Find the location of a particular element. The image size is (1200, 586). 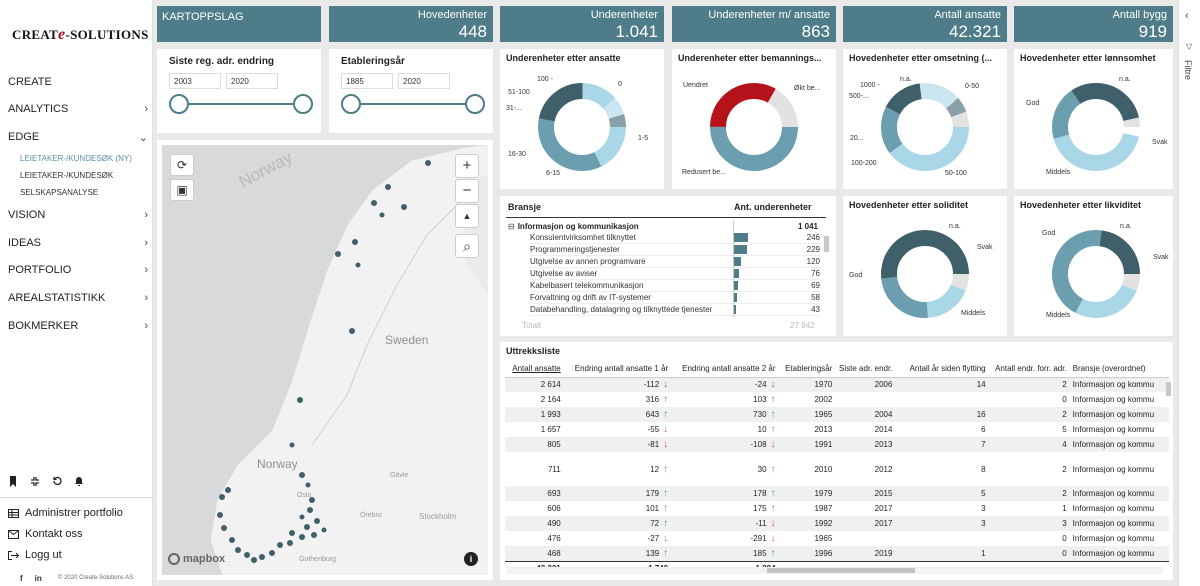

table-cell: 693 is located at coordinates (534, 493).